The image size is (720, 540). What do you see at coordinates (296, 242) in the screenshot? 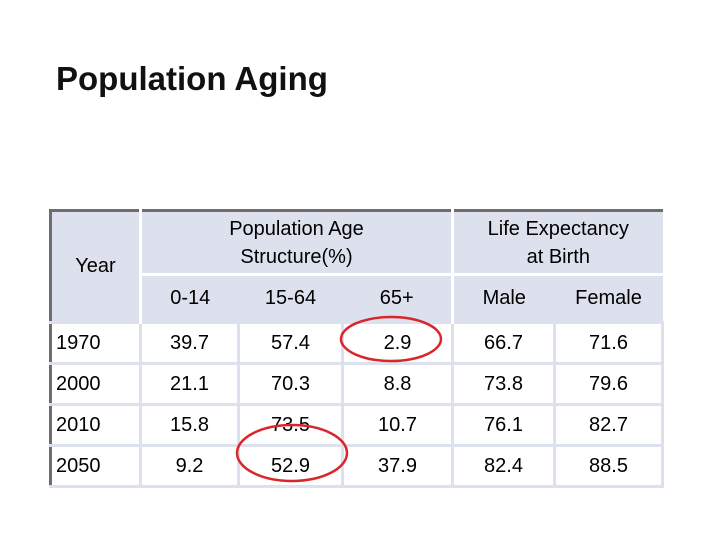
I see `age-structure-header: Population Age Structure(%)` at bounding box center [296, 242].